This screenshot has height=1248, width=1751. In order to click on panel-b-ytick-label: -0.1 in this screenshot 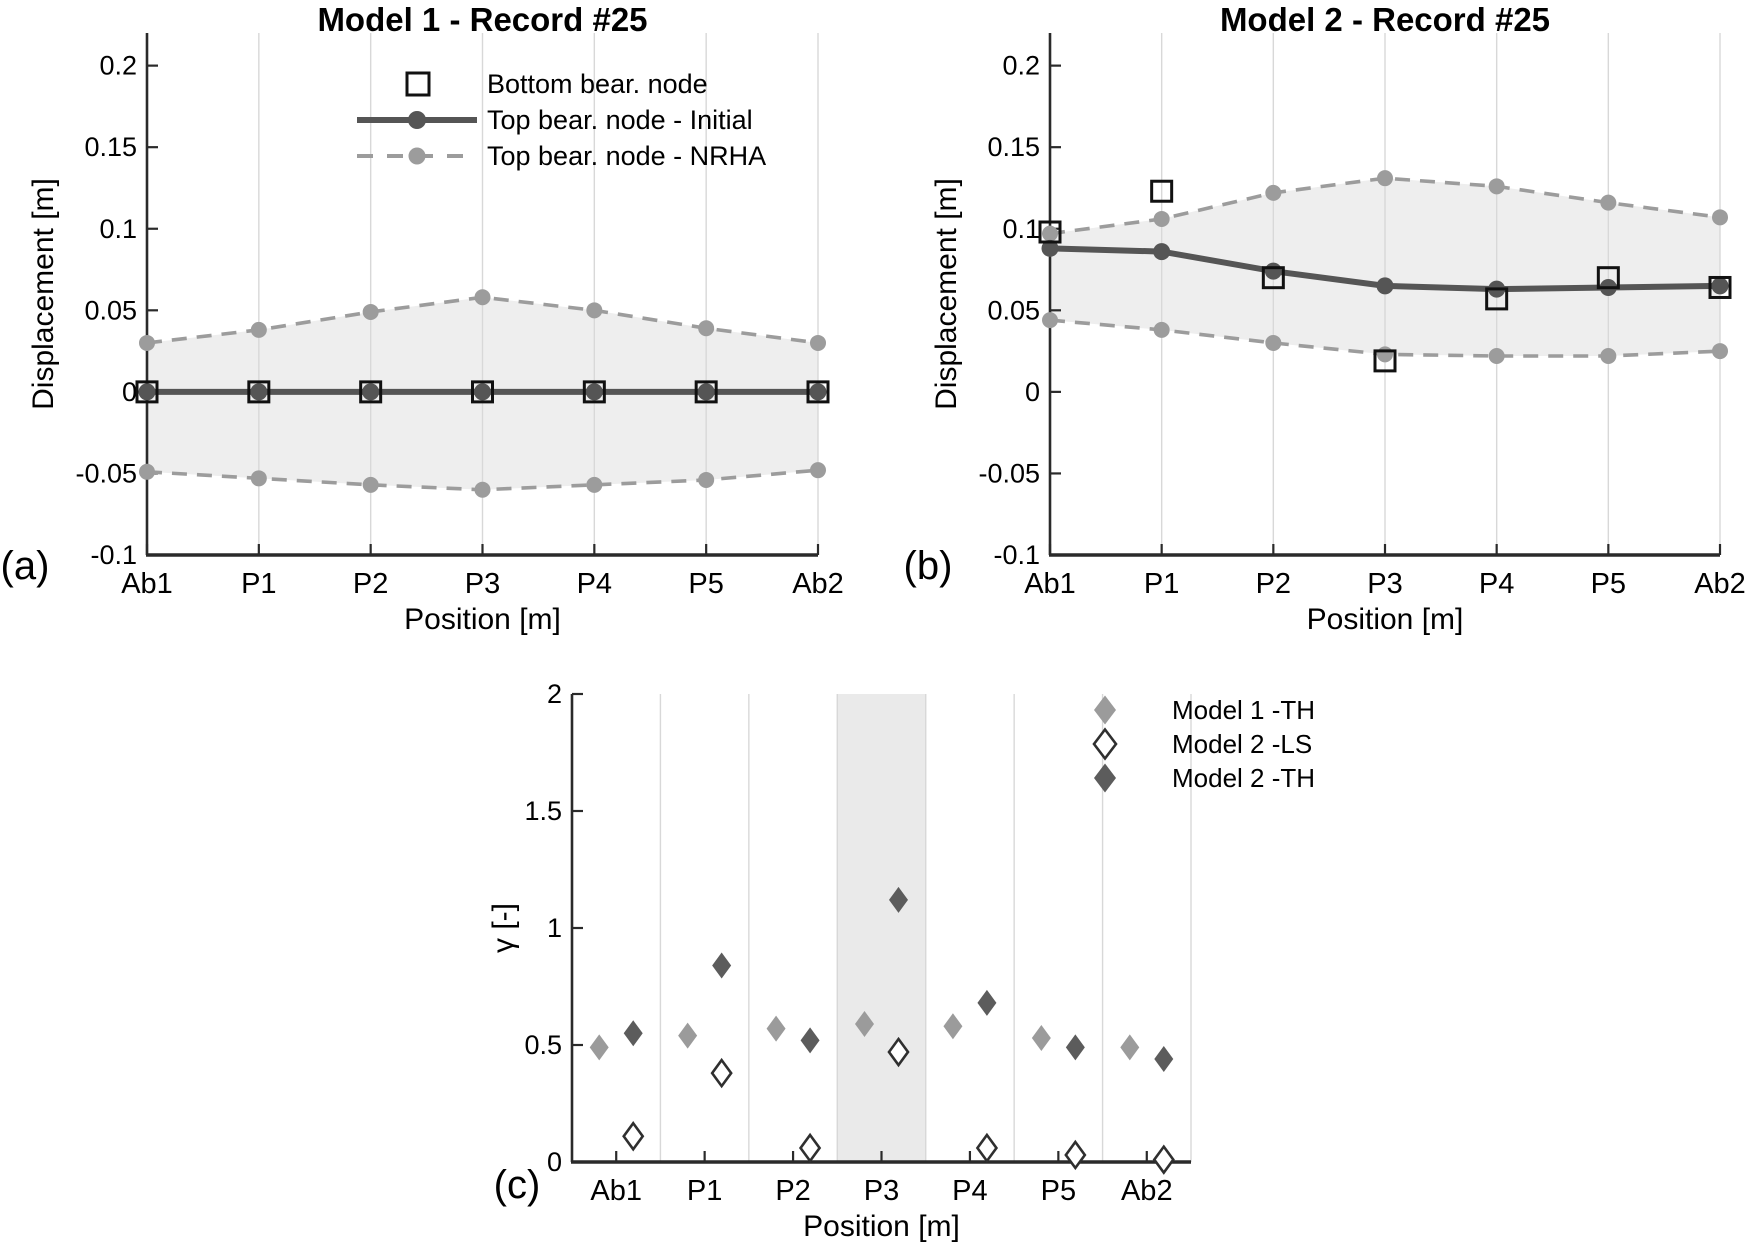, I will do `click(1016, 555)`.